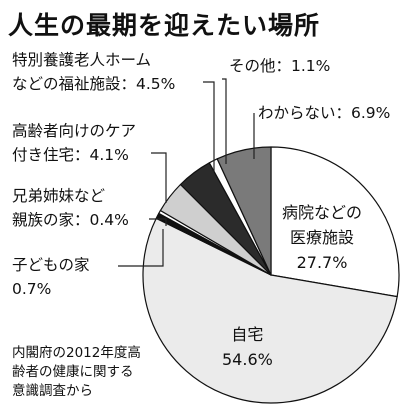  I want to click on leader-child, so click(141, 248).